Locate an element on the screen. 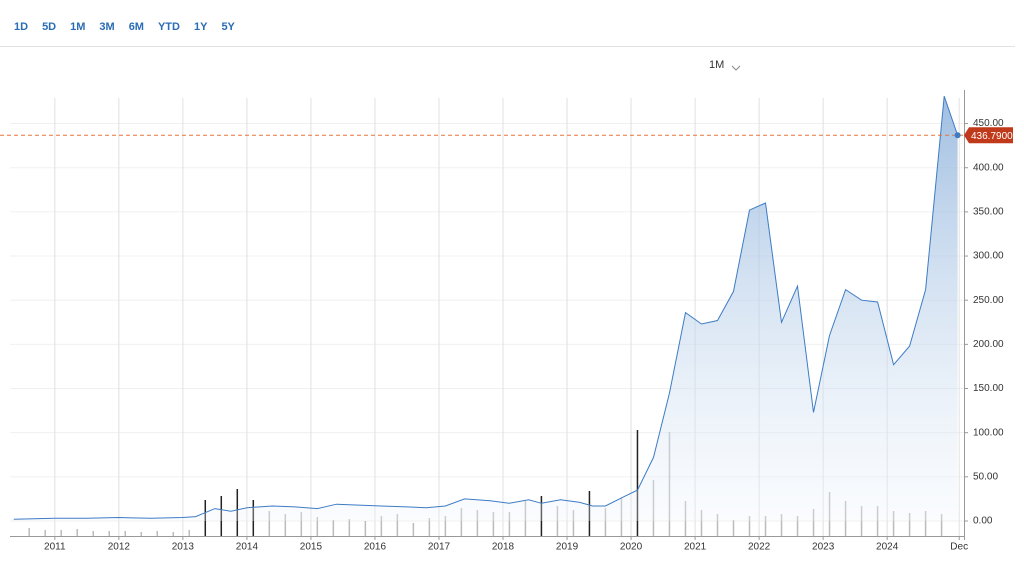  chevron is located at coordinates (736, 68).